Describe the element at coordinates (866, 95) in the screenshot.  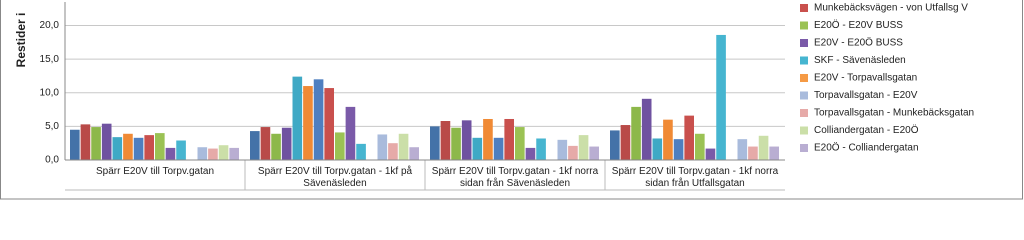
I see `legend-label: Torpavallsgatan - E20V` at that location.